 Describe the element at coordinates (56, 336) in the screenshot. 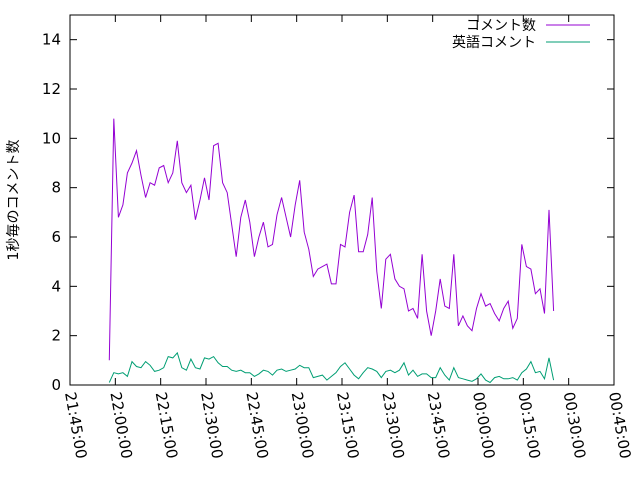

I see `y-tick-label: 2` at that location.